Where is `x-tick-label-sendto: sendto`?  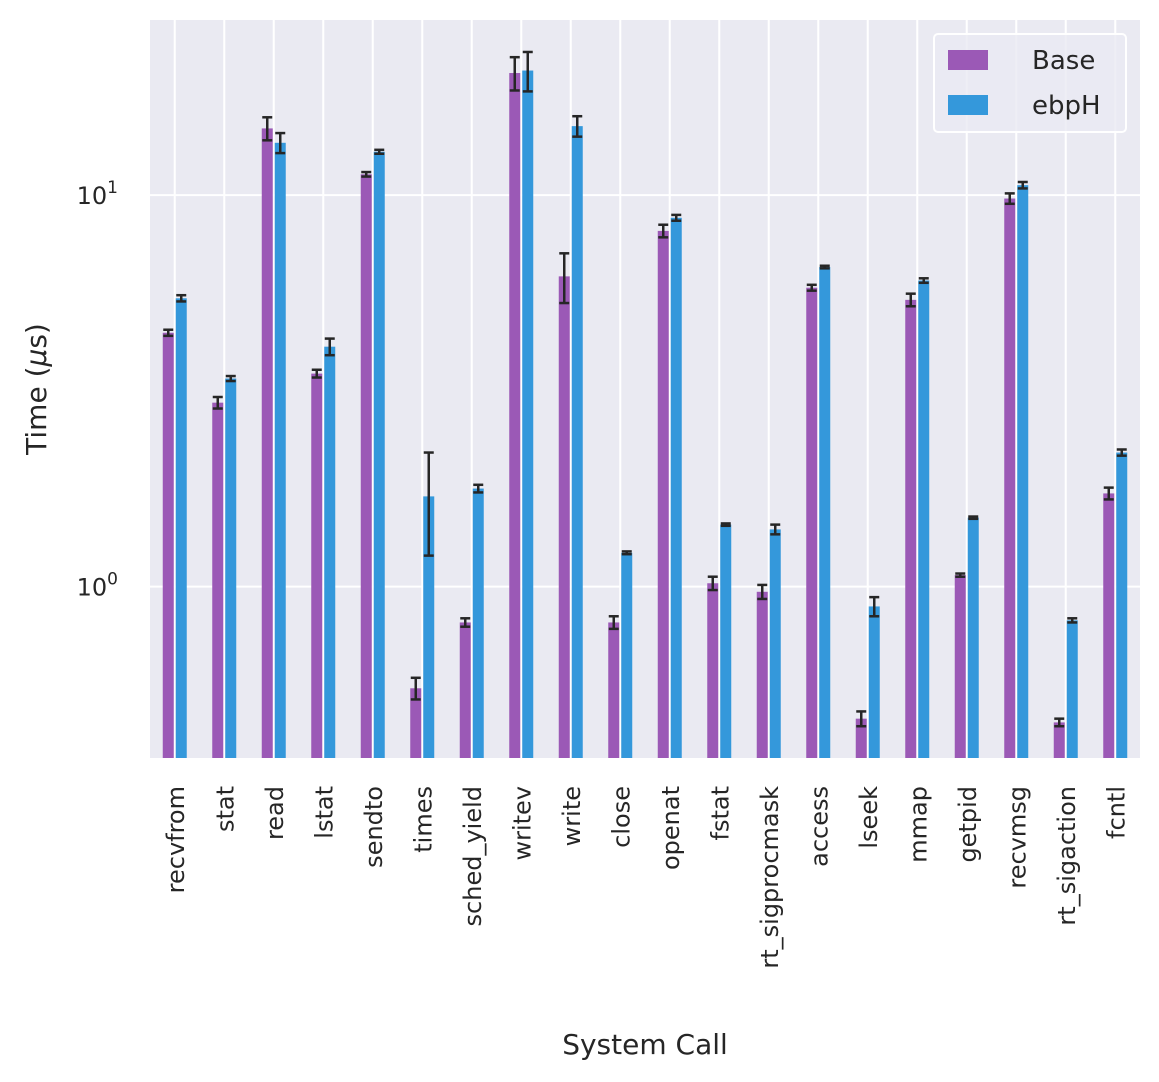
x-tick-label-sendto: sendto is located at coordinates (374, 827).